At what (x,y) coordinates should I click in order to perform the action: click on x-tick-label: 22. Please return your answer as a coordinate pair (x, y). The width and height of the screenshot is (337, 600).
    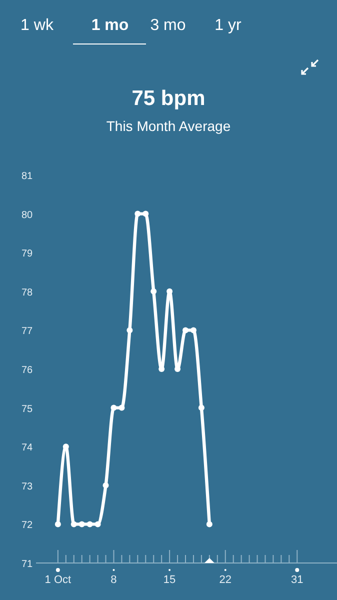
    Looking at the image, I should click on (225, 580).